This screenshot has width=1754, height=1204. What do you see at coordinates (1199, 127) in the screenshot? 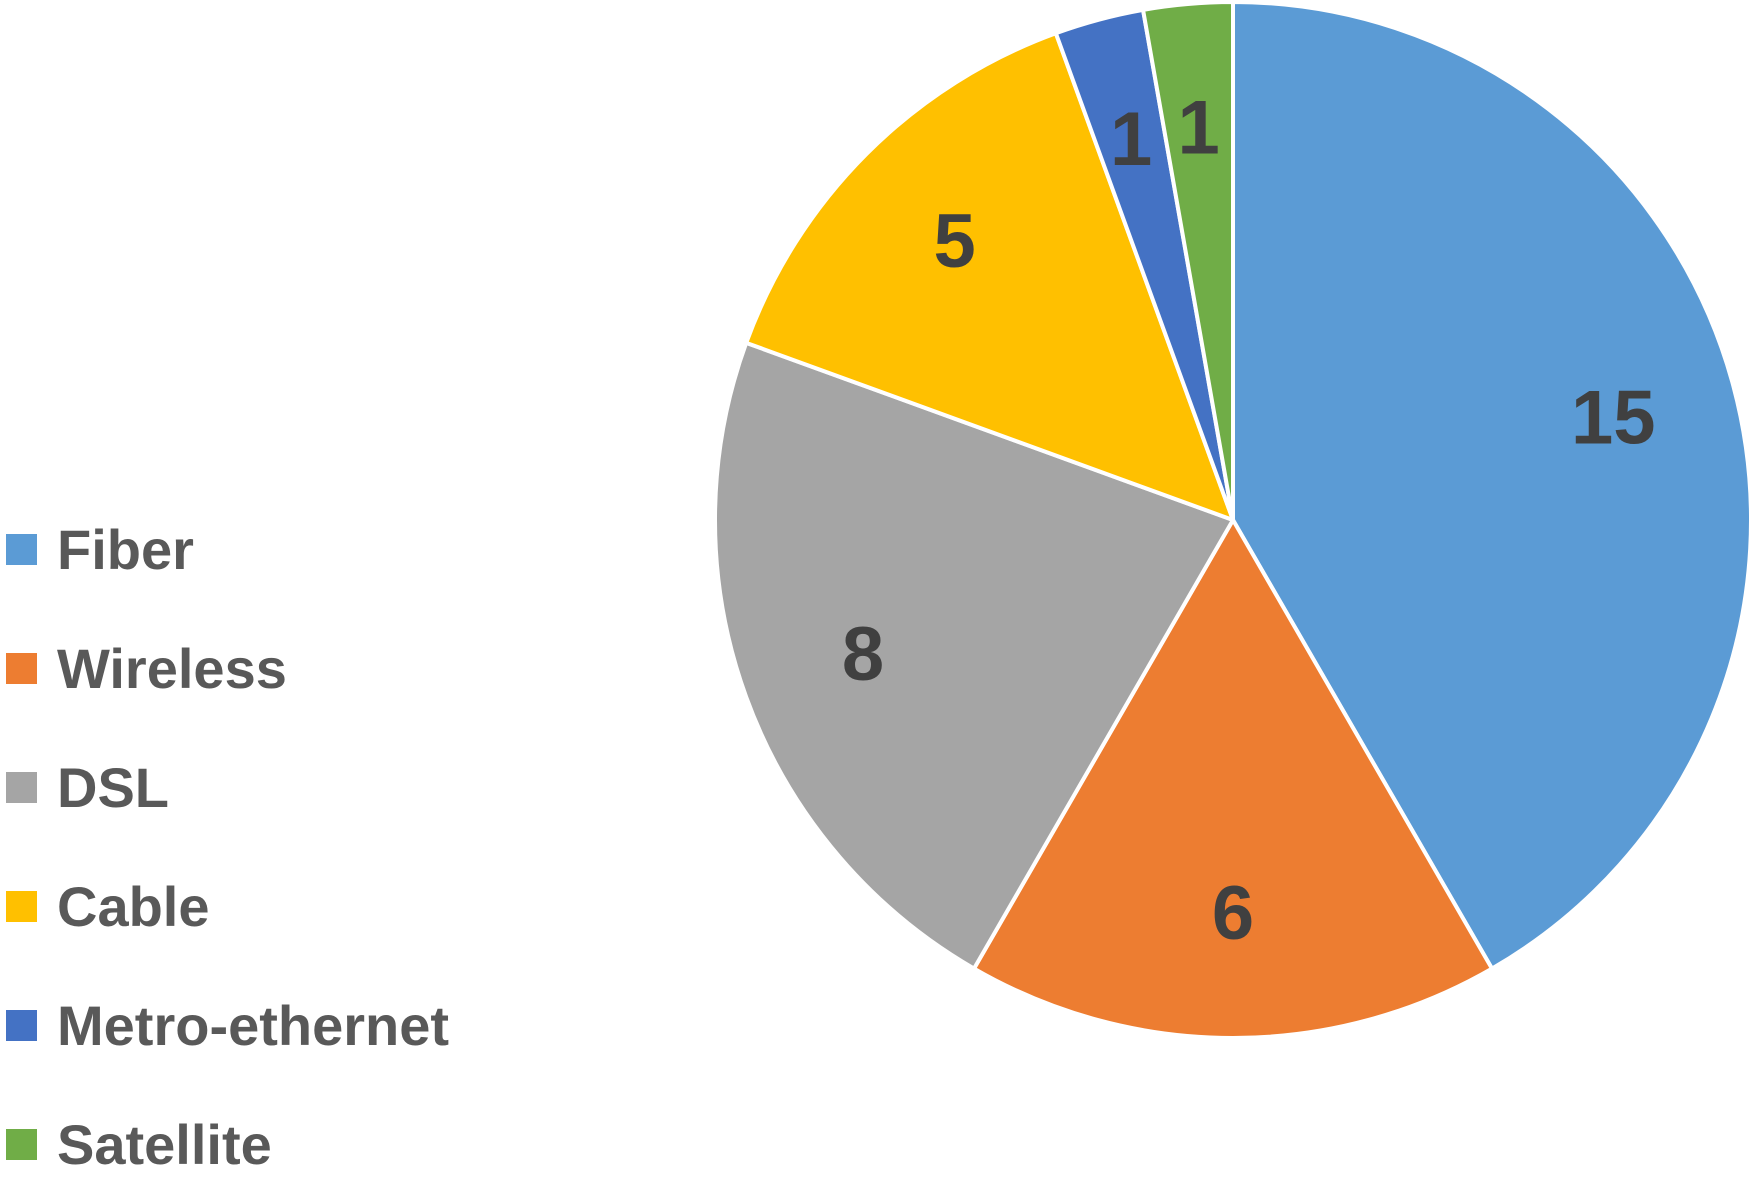
I see `data-label-satellite: 1` at bounding box center [1199, 127].